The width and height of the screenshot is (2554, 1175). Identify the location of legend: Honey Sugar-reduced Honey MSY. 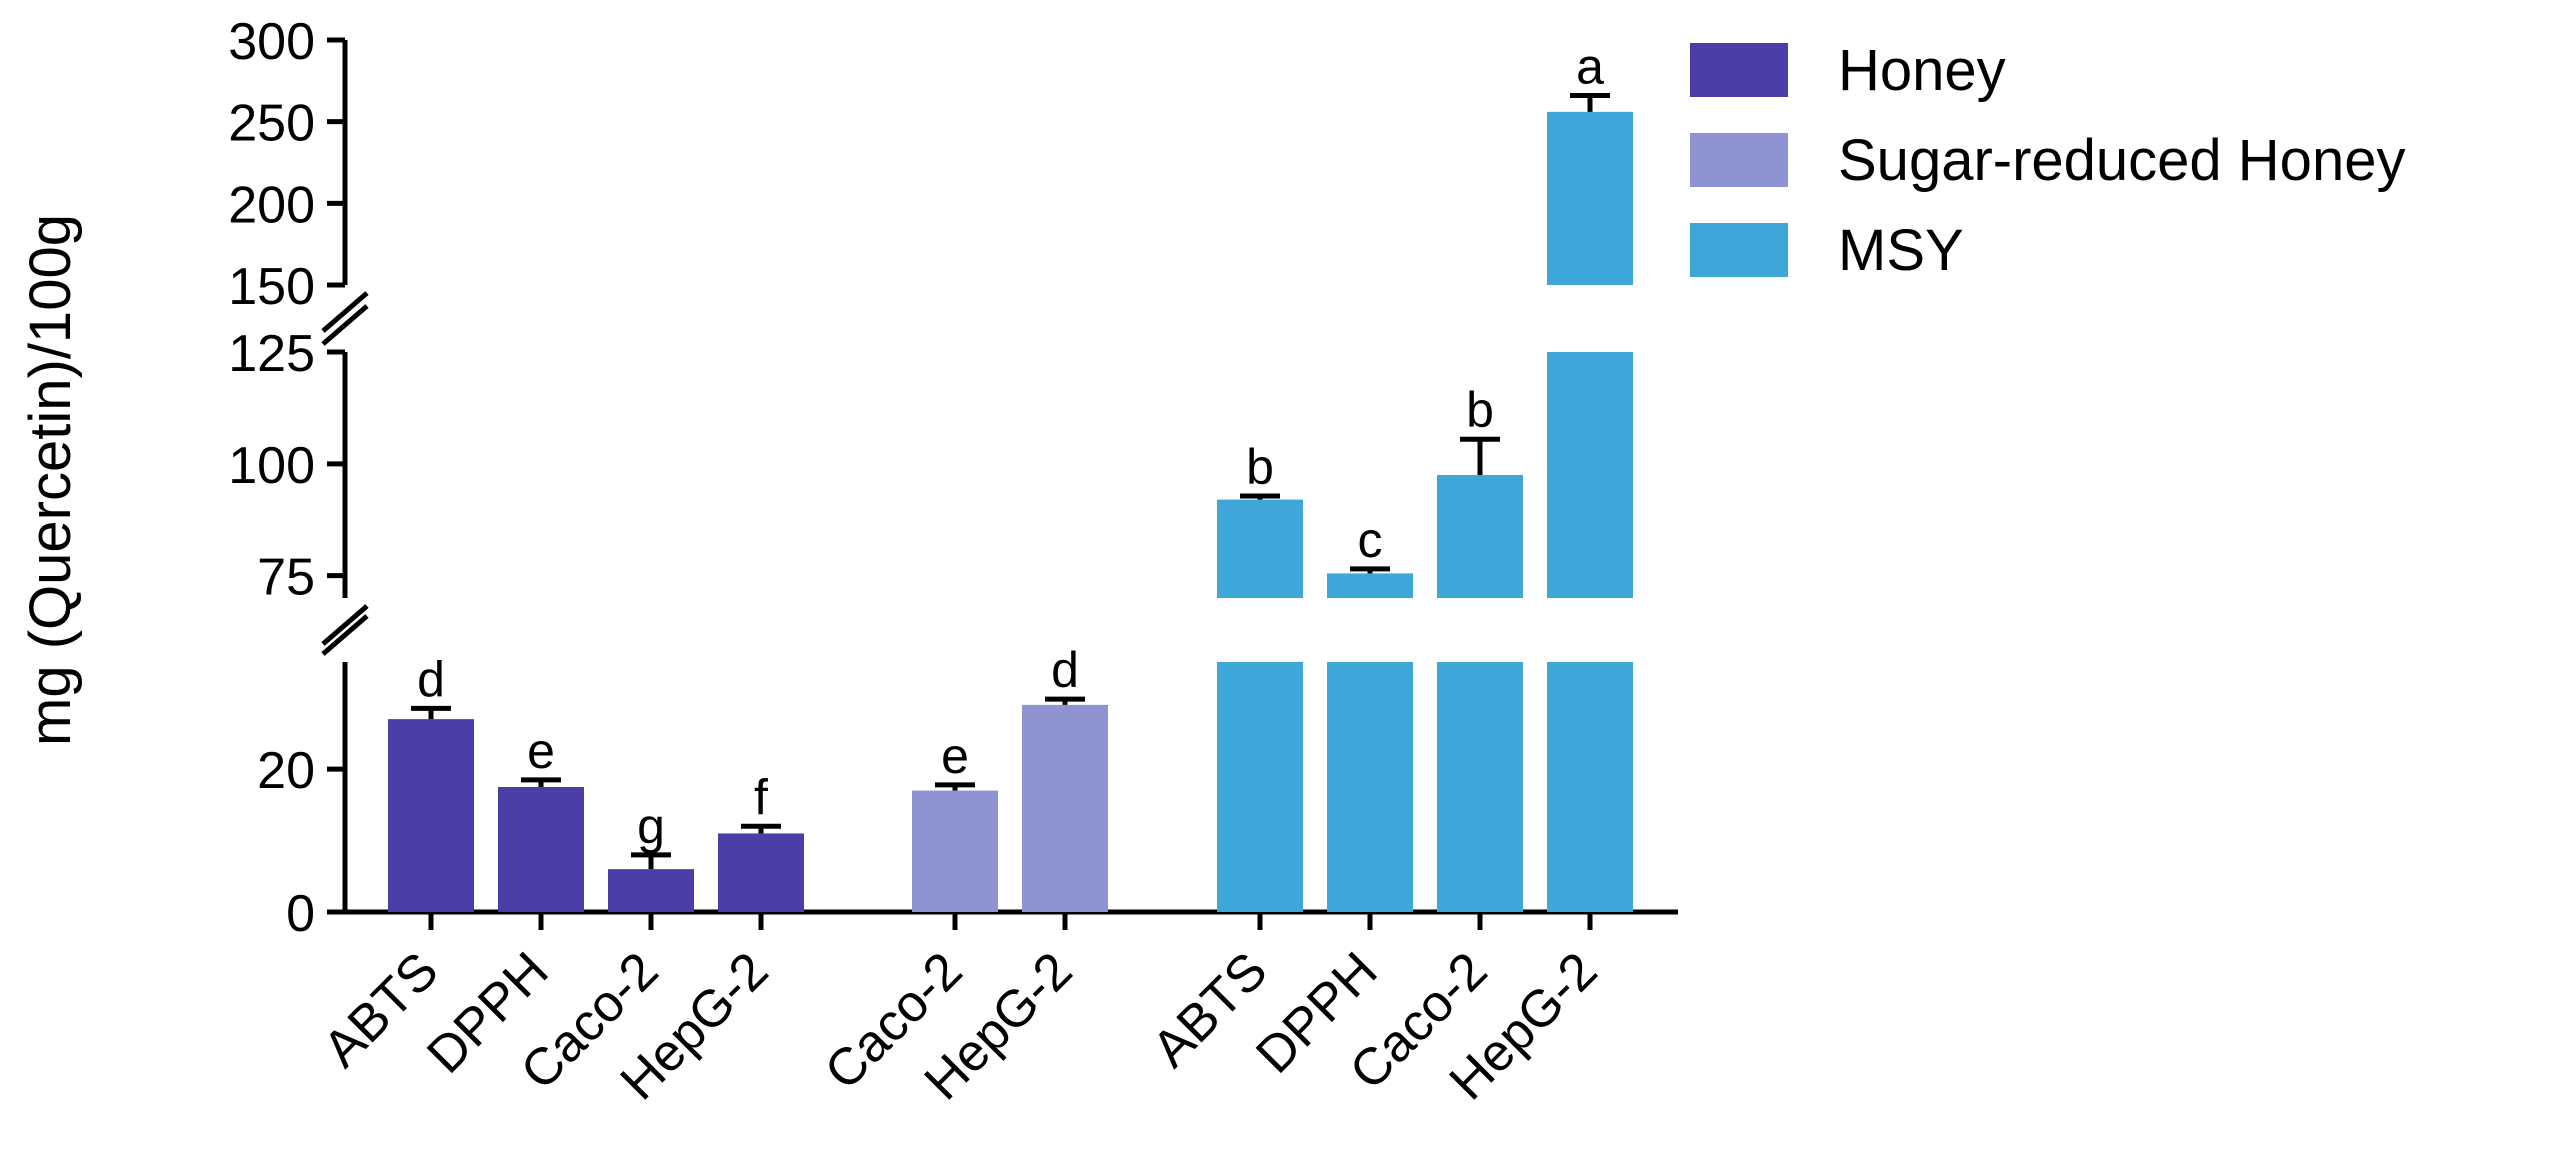
(2047, 160).